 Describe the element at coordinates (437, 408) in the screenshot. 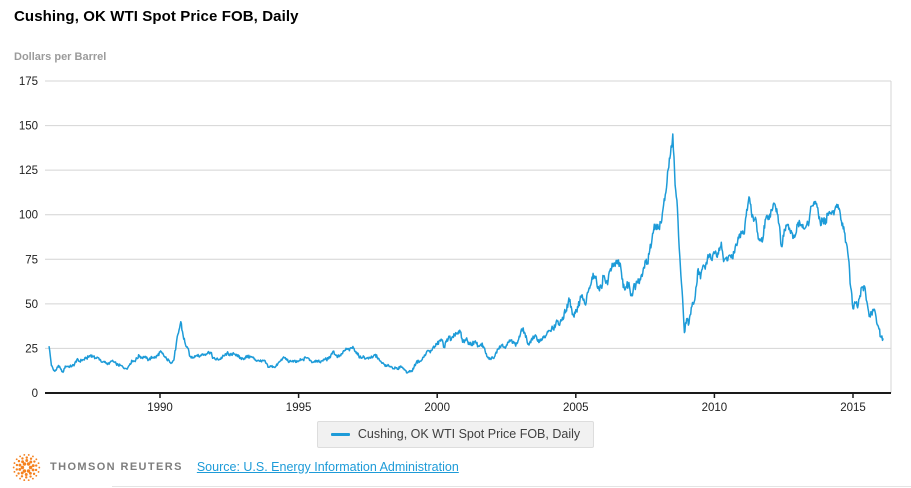

I see `x-tick-label: 2000` at that location.